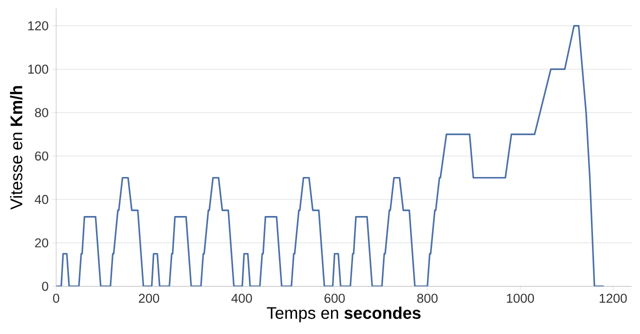 The width and height of the screenshot is (640, 334). I want to click on y-tick-label: 0, so click(45, 286).